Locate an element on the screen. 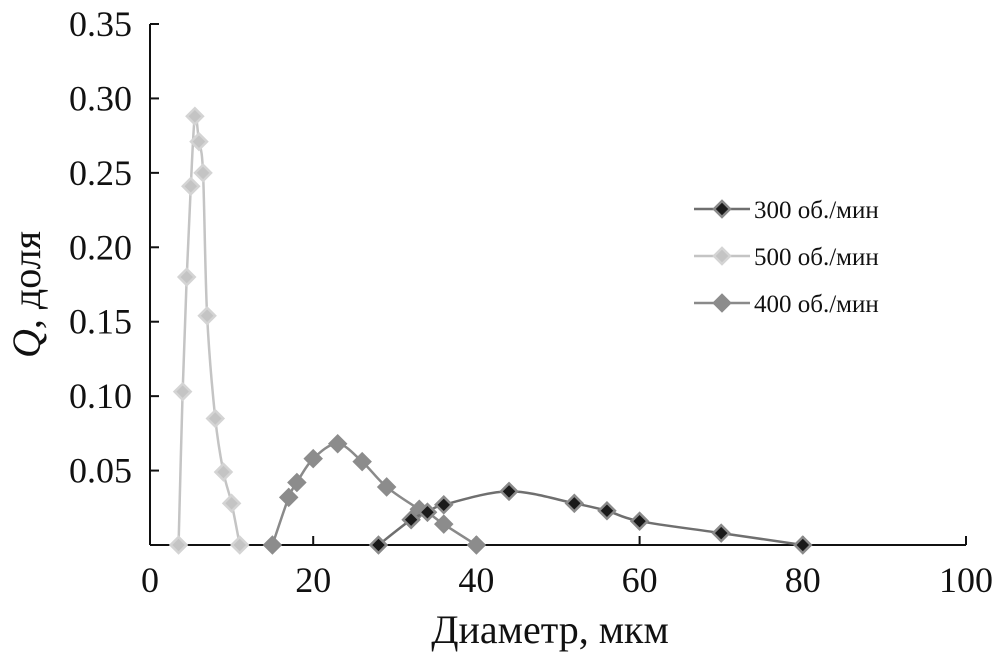 The image size is (996, 654). x-tick-label: 0 is located at coordinates (150, 580).